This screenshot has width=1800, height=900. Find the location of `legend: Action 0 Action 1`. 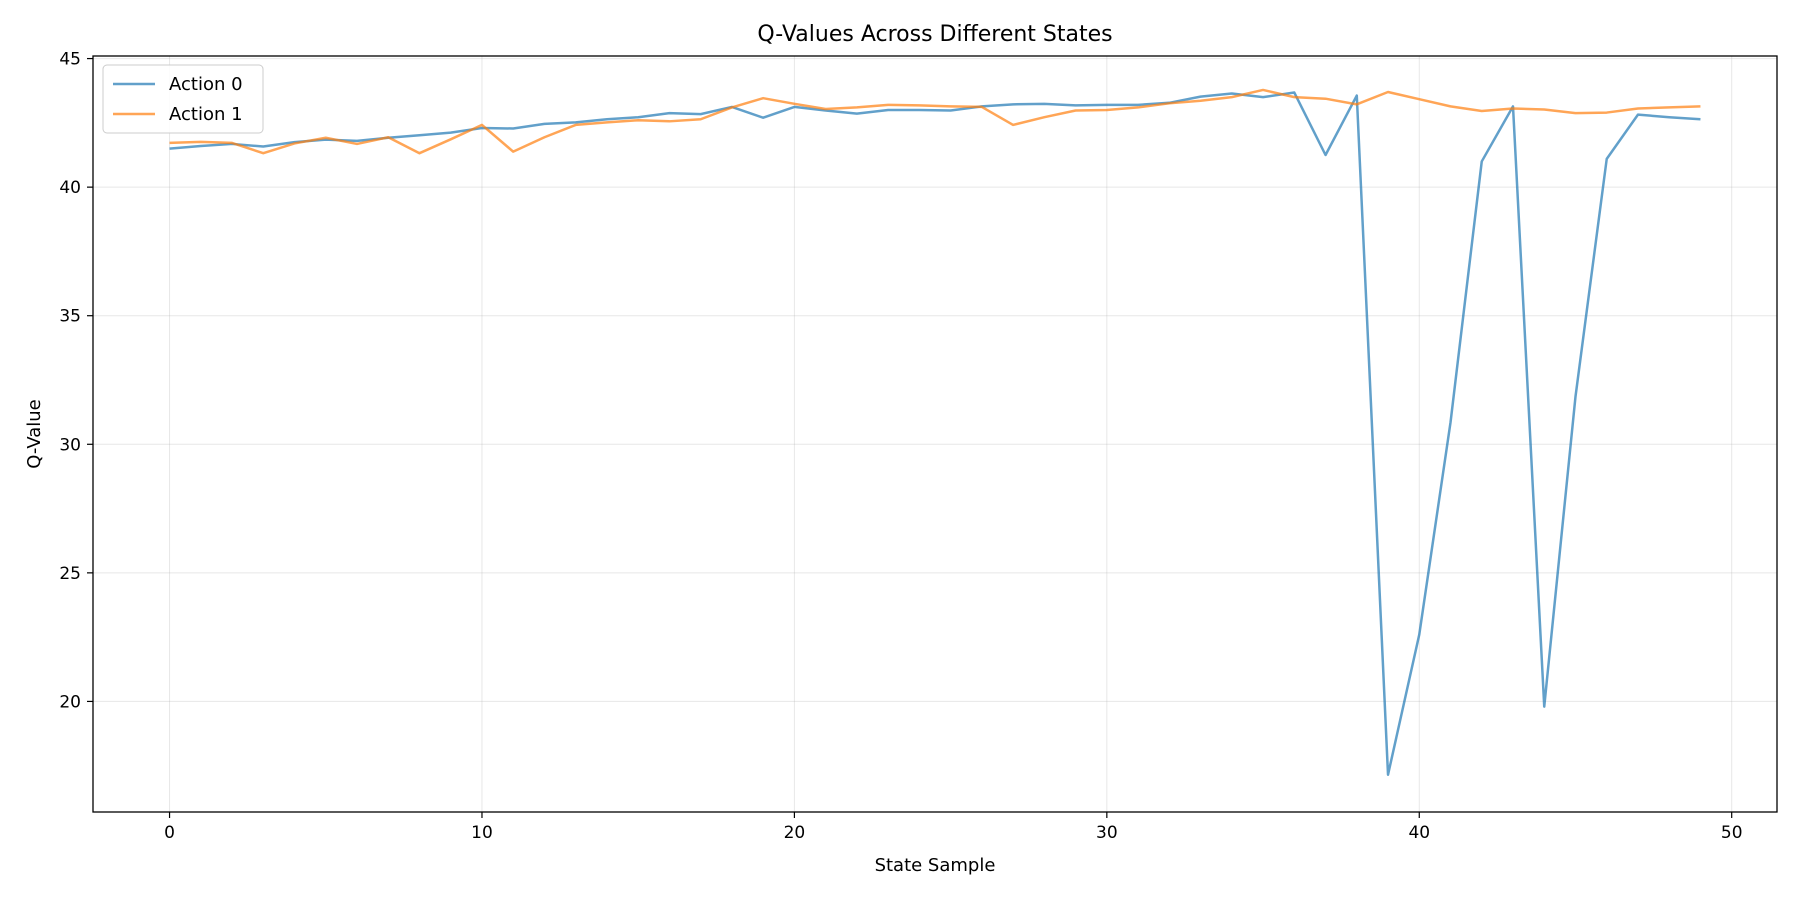

legend: Action 0 Action 1 is located at coordinates (183, 99).